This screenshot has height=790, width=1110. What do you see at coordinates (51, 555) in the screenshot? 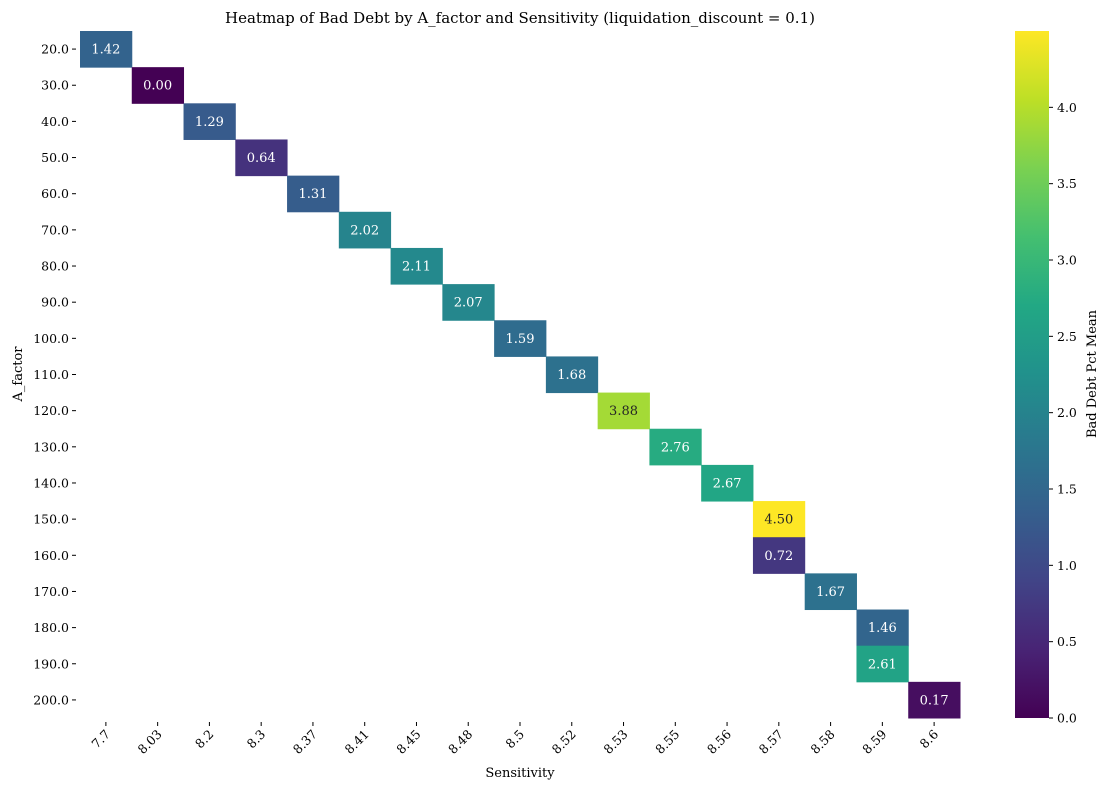
I see `y-tick-label: 160.0` at bounding box center [51, 555].